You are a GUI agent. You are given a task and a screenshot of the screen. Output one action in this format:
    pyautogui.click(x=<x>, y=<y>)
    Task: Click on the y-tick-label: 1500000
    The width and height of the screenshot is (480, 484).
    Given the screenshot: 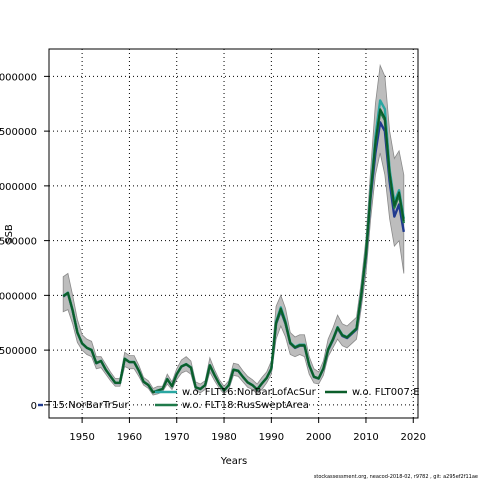 What is the action you would take?
    pyautogui.click(x=18, y=242)
    